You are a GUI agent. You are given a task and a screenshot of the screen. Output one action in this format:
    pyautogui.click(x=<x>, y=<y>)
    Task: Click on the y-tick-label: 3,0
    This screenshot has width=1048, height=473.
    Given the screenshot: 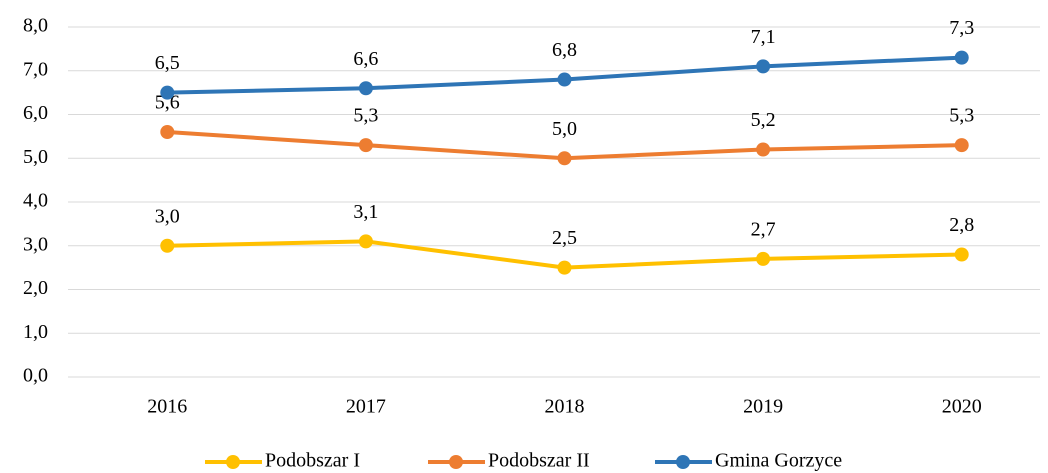 What is the action you would take?
    pyautogui.click(x=35, y=244)
    